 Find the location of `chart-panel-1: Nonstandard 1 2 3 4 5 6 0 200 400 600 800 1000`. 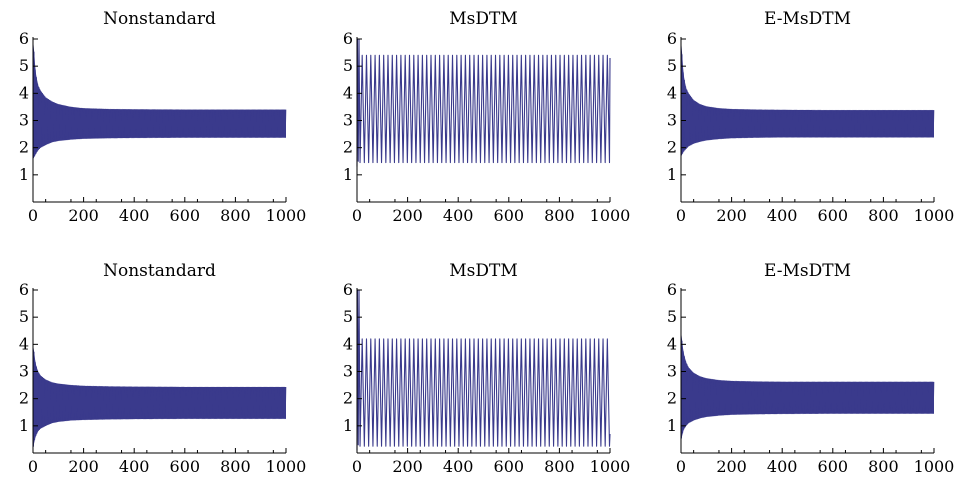

chart-panel-1: Nonstandard 1 2 3 4 5 6 0 200 400 600 800 1000 is located at coordinates (163, 117).